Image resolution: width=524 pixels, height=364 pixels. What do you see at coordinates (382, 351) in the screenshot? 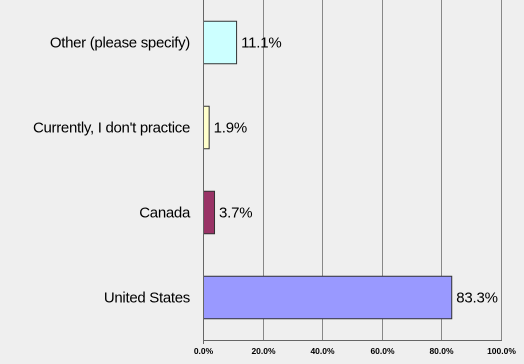
I see `x-tick-label: 60.0%` at bounding box center [382, 351].